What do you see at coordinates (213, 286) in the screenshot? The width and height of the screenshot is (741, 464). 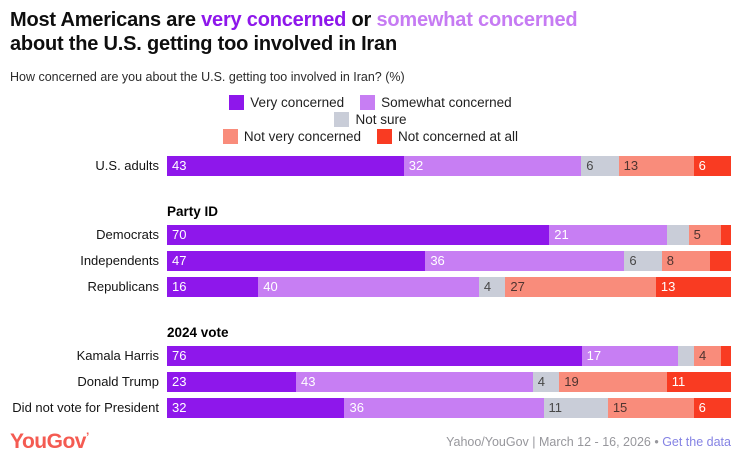 I see `bar-segment-very-concerned: 16` at bounding box center [213, 286].